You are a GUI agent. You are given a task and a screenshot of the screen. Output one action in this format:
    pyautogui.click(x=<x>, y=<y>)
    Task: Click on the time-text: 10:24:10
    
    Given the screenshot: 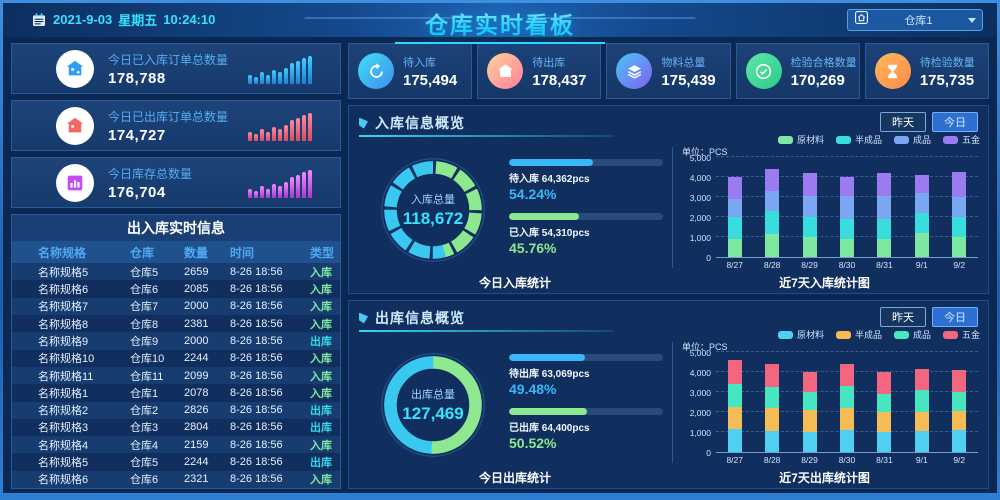 What is the action you would take?
    pyautogui.click(x=189, y=19)
    